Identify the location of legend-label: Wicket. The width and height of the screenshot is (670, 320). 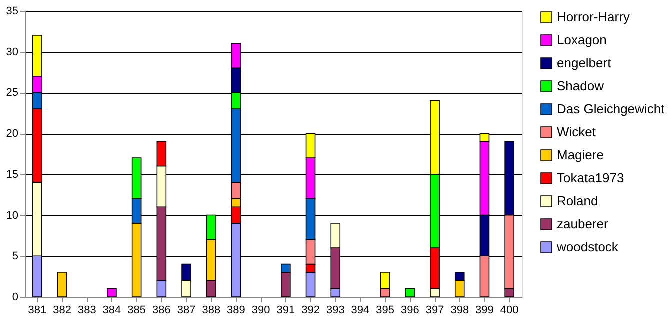
(576, 132).